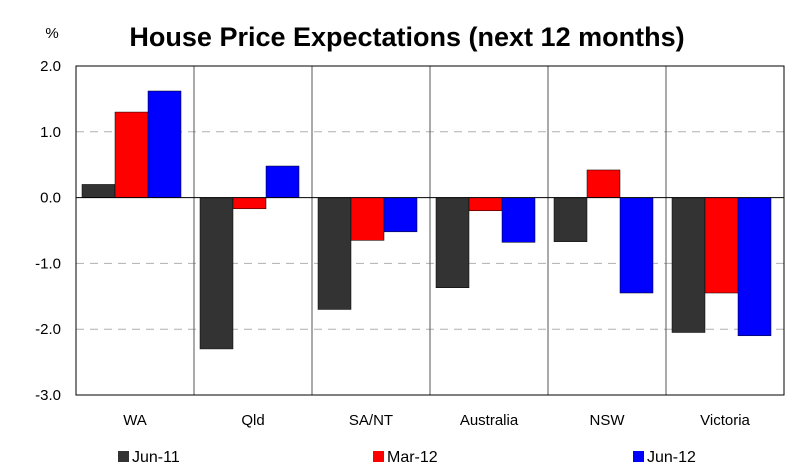 This screenshot has width=800, height=472. Describe the element at coordinates (164, 144) in the screenshot. I see `bar-jun-12-wa` at that location.